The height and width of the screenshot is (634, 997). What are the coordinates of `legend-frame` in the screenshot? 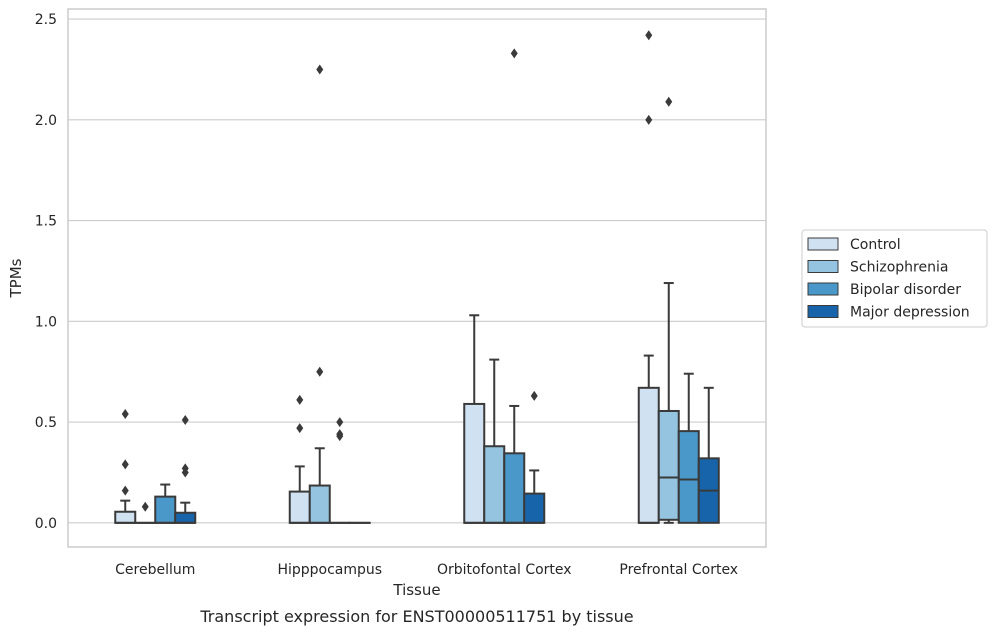 It's located at (894, 278).